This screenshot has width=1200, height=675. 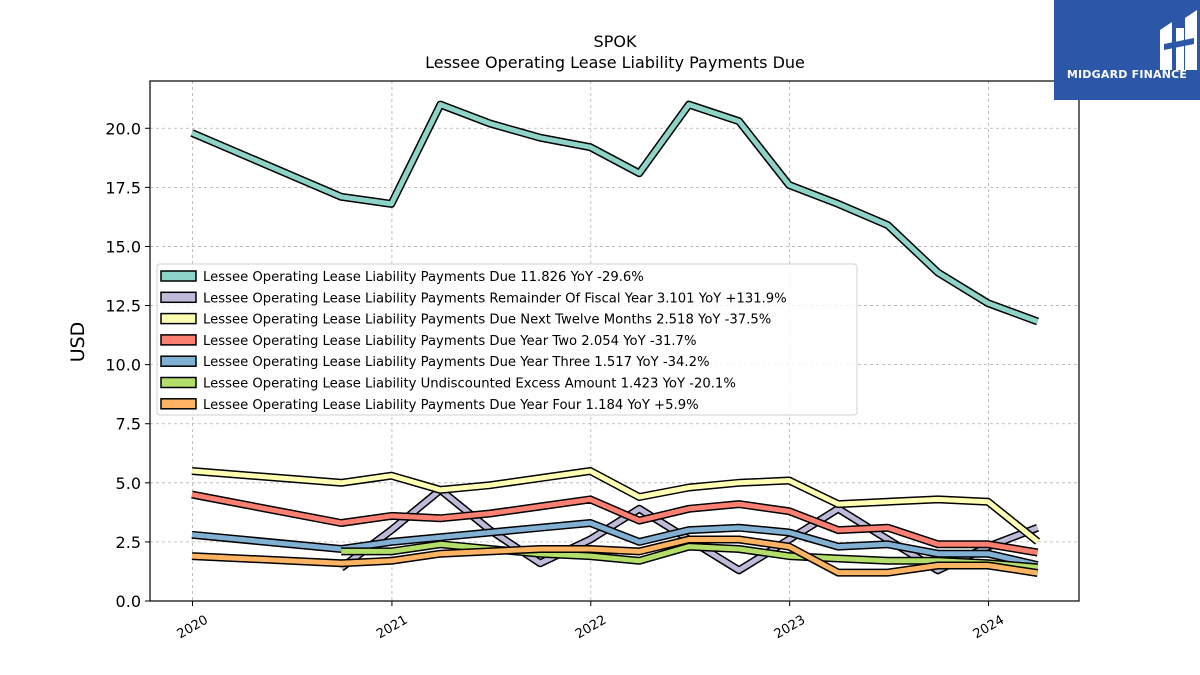 I want to click on legend-box, so click(x=507, y=339).